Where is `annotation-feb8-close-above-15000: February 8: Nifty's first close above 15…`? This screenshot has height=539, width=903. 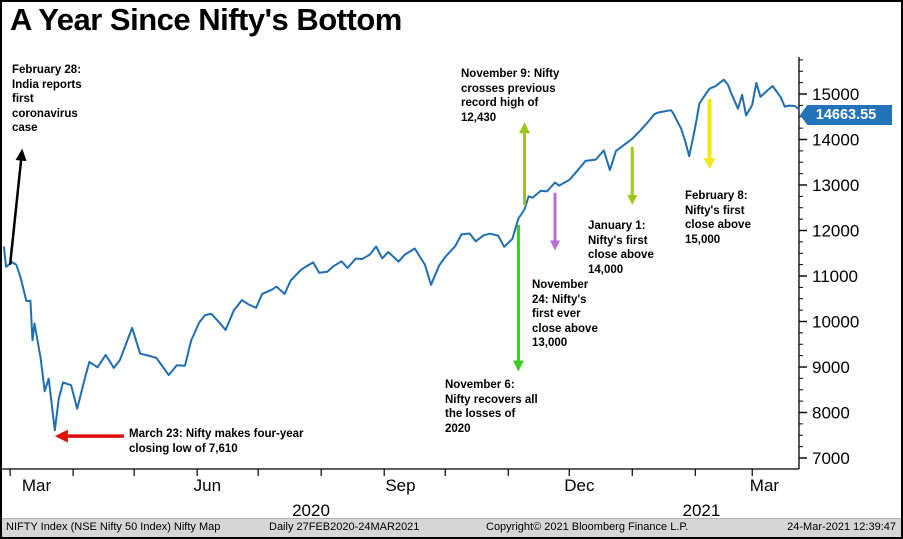 annotation-feb8-close-above-15000: February 8: Nifty's first close above 15… is located at coordinates (718, 218).